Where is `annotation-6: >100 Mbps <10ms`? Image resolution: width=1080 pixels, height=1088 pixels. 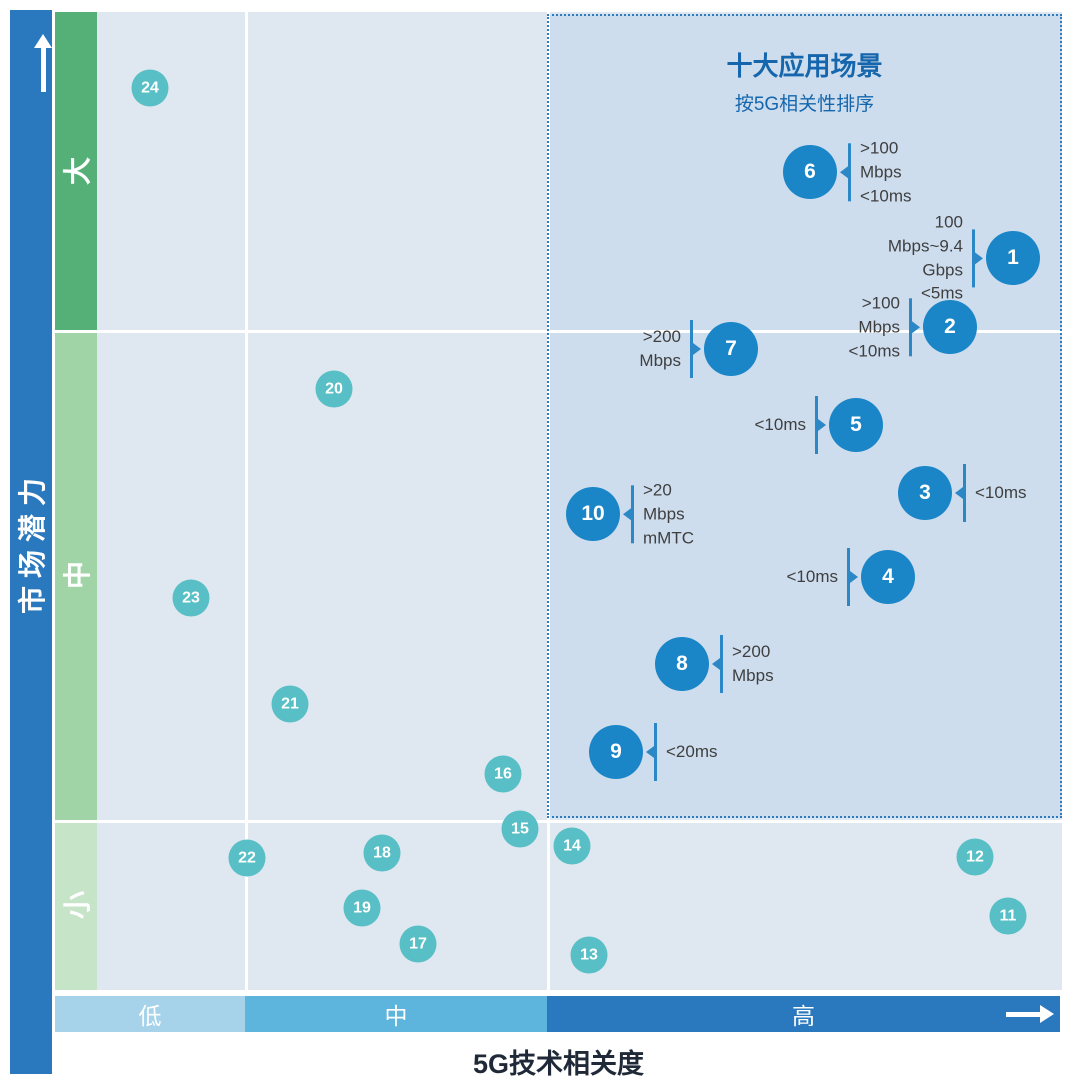 annotation-6: >100 Mbps <10ms is located at coordinates (880, 171).